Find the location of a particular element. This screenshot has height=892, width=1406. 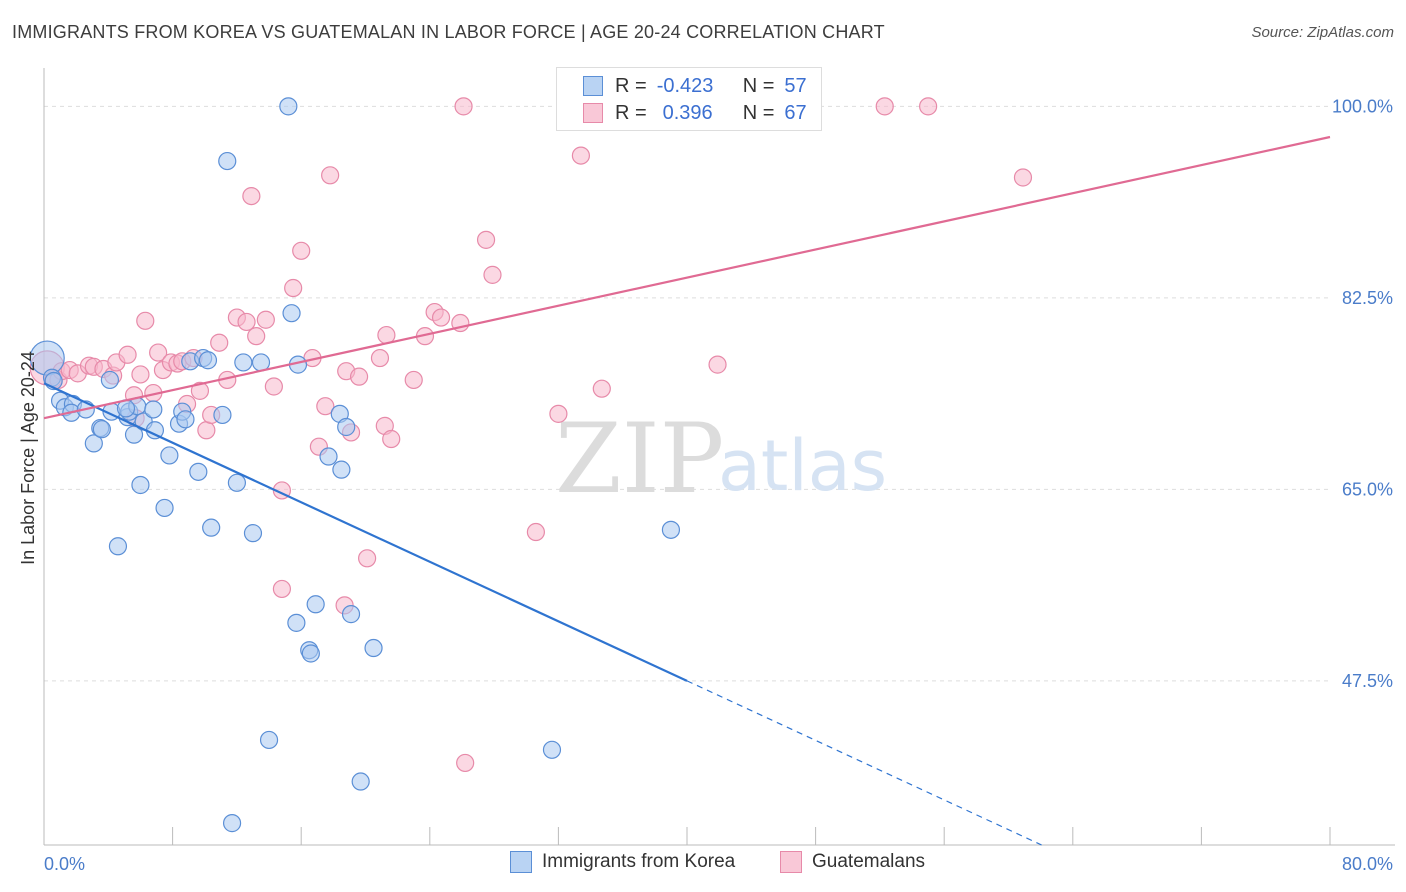

legend-item-korea: Immigrants from Korea is located at coordinates (622, 862).